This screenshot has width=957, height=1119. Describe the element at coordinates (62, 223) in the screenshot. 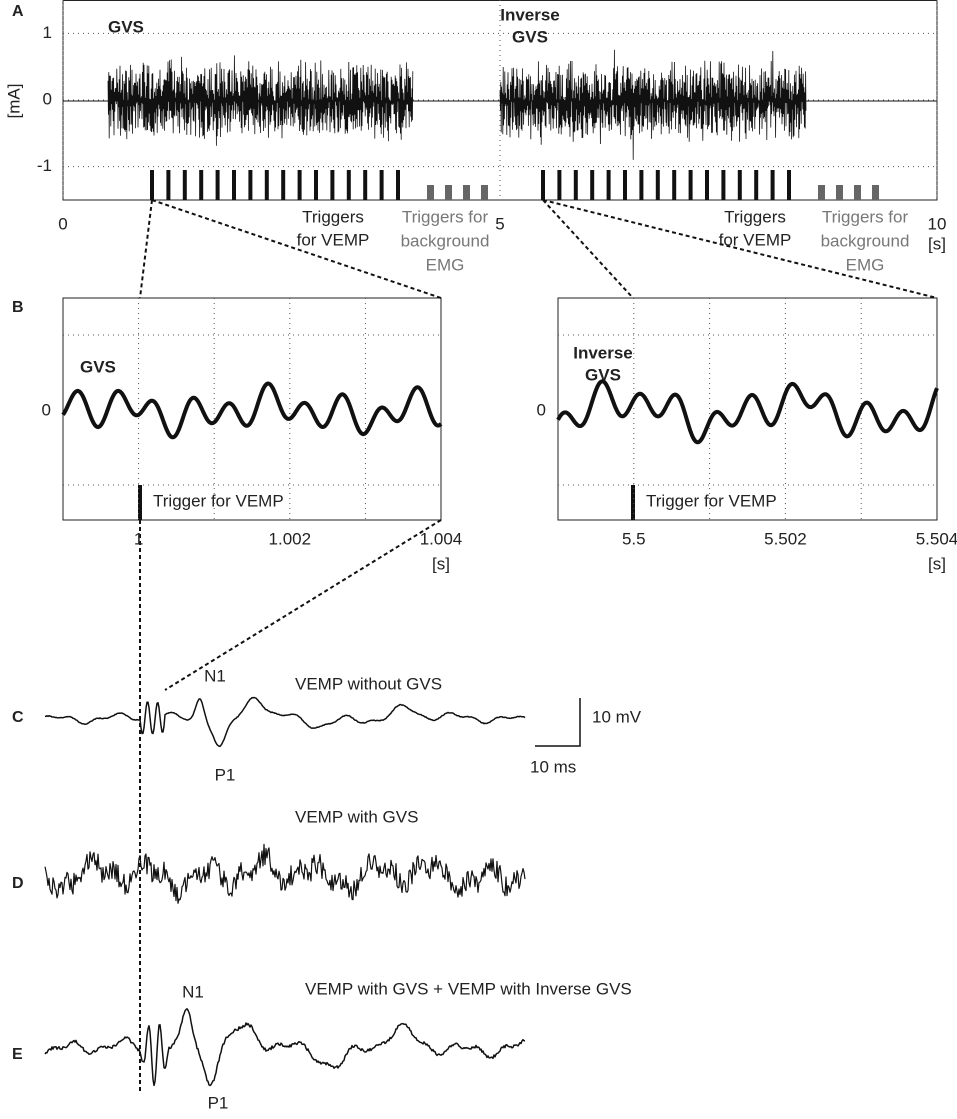

I see `x-tick-label: 0` at that location.